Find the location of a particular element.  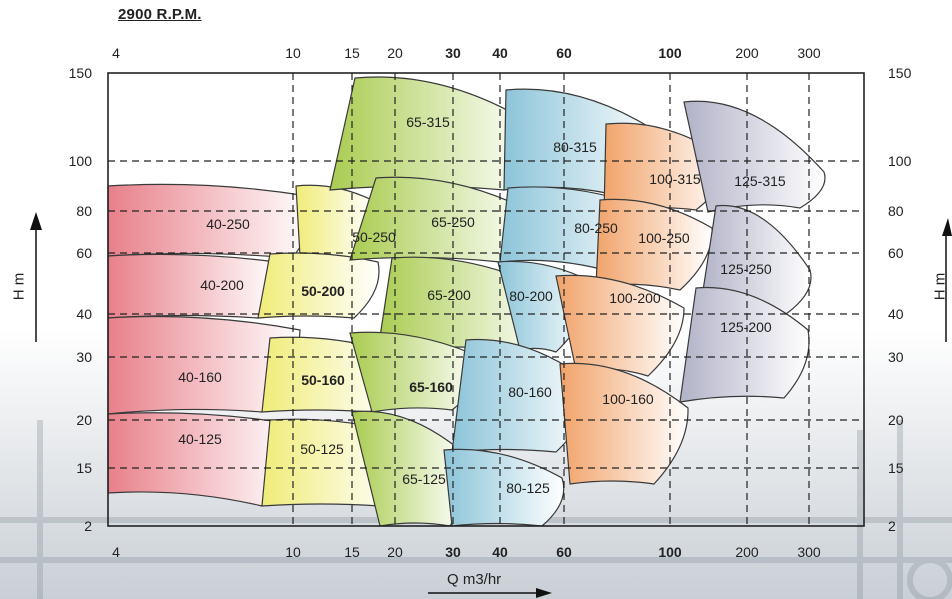

region-label-125-250: 125-250 is located at coordinates (746, 269).